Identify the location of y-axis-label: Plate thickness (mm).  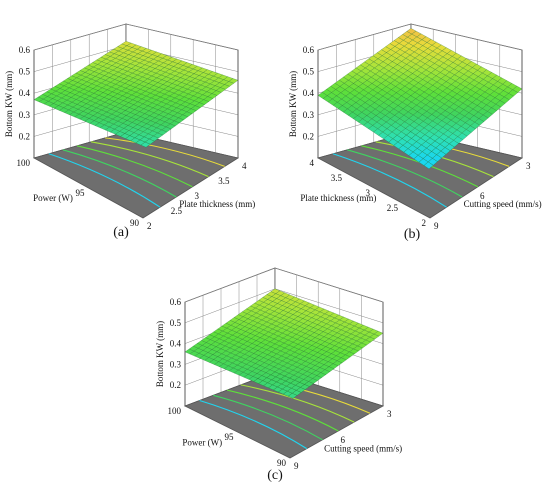
(338, 198).